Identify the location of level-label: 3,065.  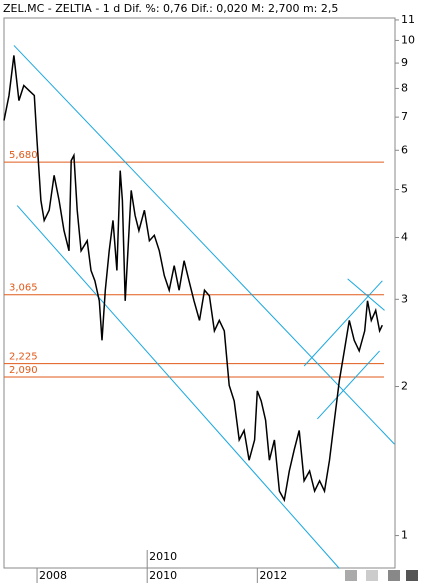
(23, 288).